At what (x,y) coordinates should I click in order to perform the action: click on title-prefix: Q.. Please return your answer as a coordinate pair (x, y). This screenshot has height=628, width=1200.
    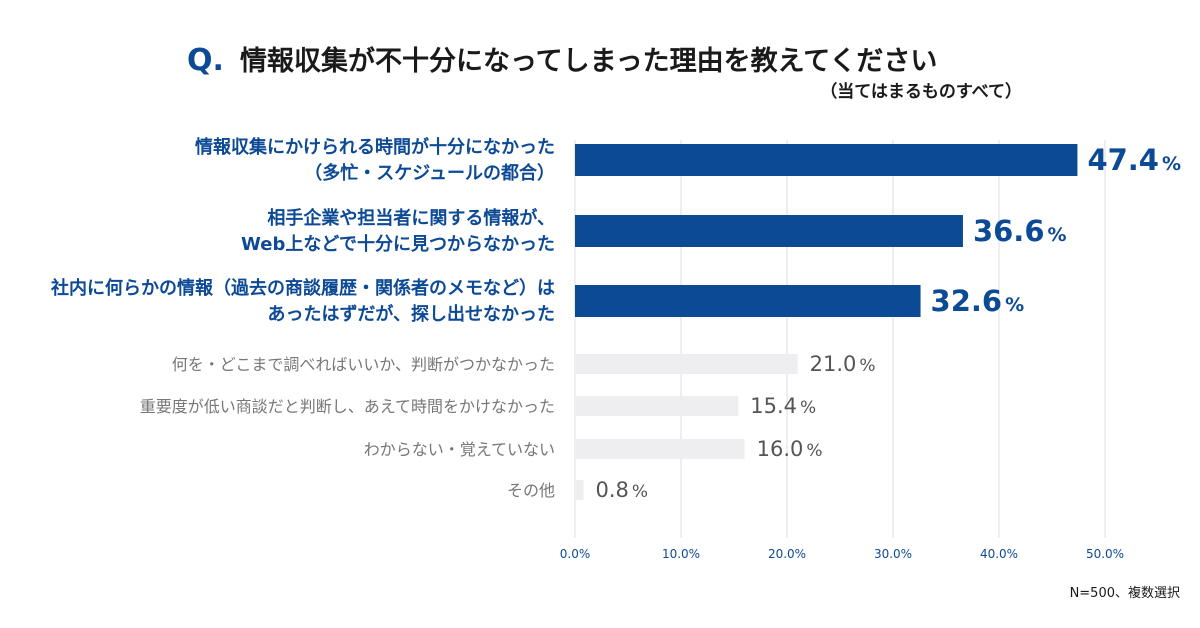
    Looking at the image, I should click on (205, 60).